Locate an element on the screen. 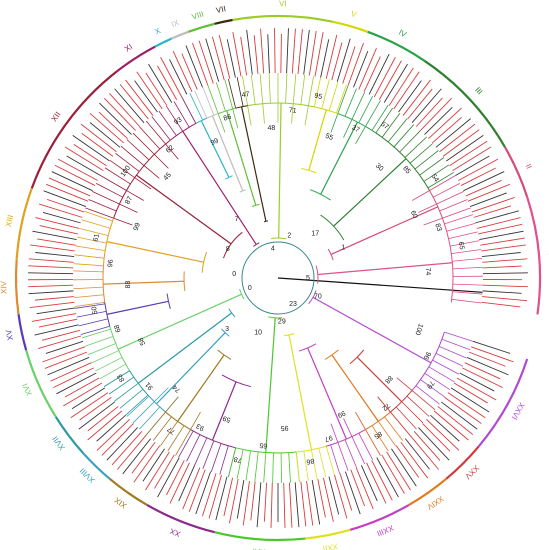  subfamily-label: XXIII is located at coordinates (384, 530).